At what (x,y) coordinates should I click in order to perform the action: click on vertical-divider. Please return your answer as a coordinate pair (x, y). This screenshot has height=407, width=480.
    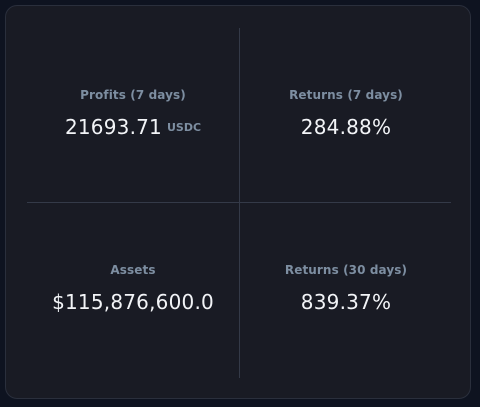
    Looking at the image, I should click on (239, 203).